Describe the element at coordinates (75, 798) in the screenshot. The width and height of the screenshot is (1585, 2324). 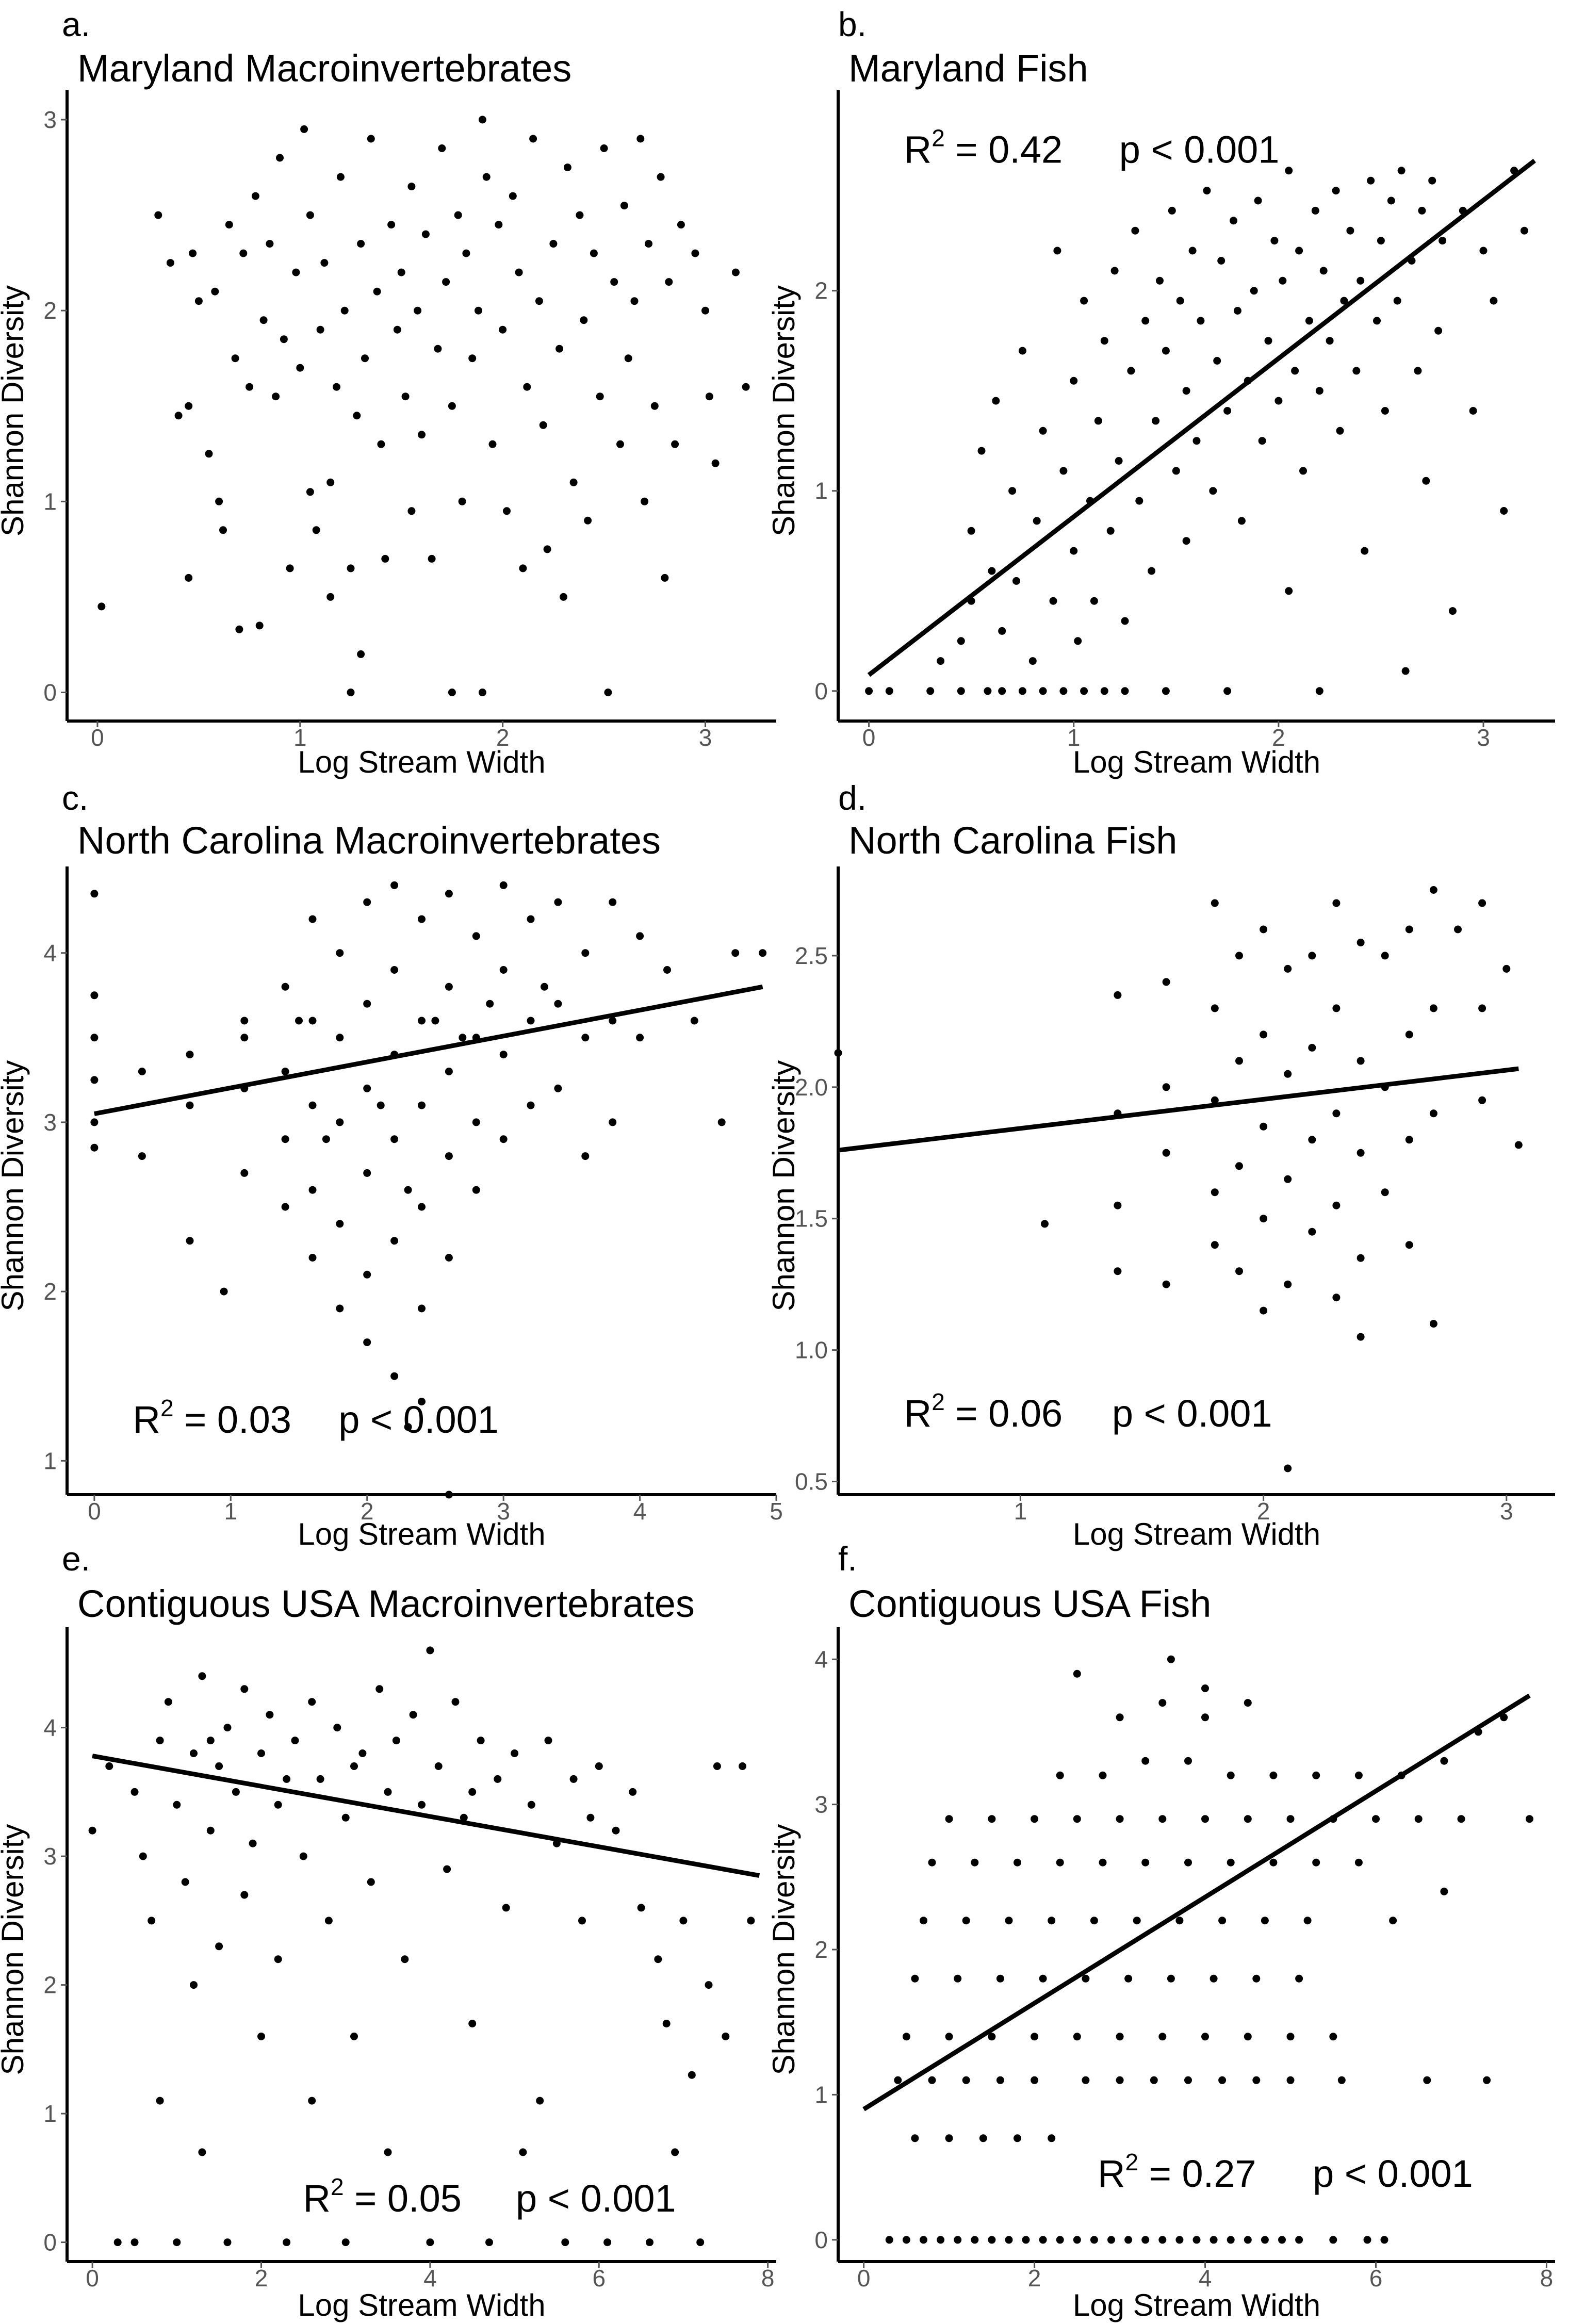
I see `panel-letter: c.` at that location.